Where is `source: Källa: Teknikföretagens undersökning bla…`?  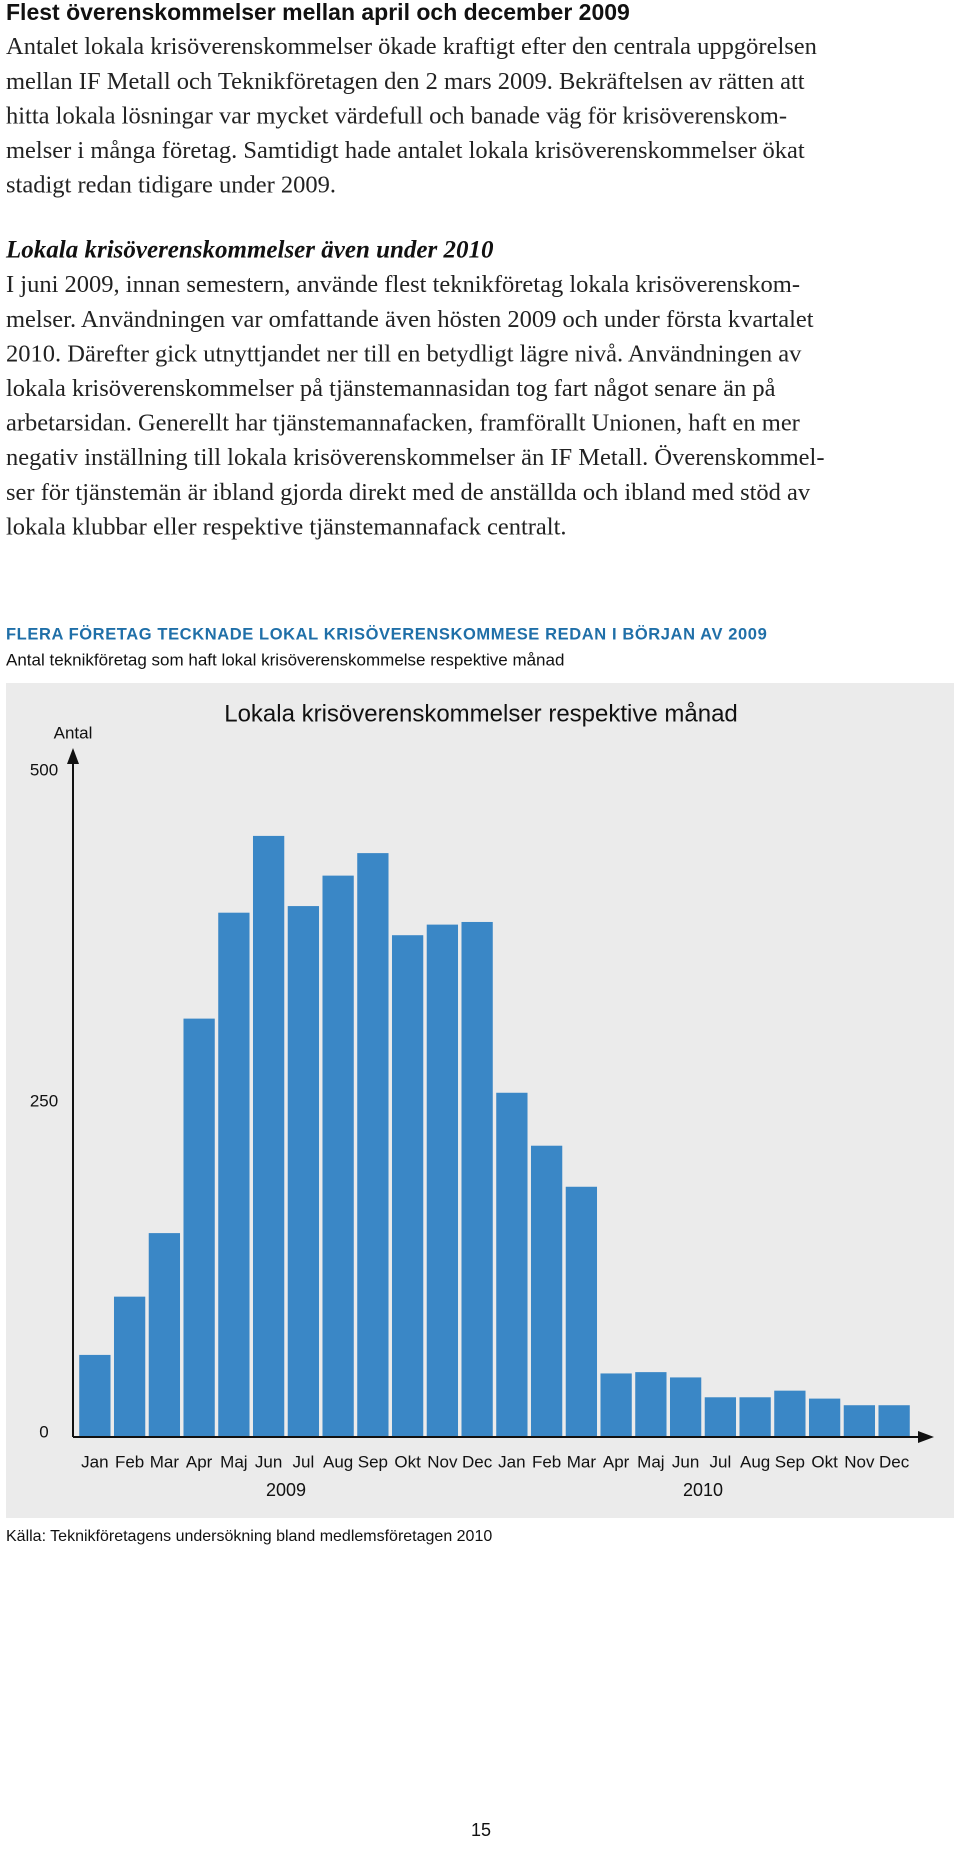 source: Källa: Teknikföretagens undersökning bla… is located at coordinates (249, 1536).